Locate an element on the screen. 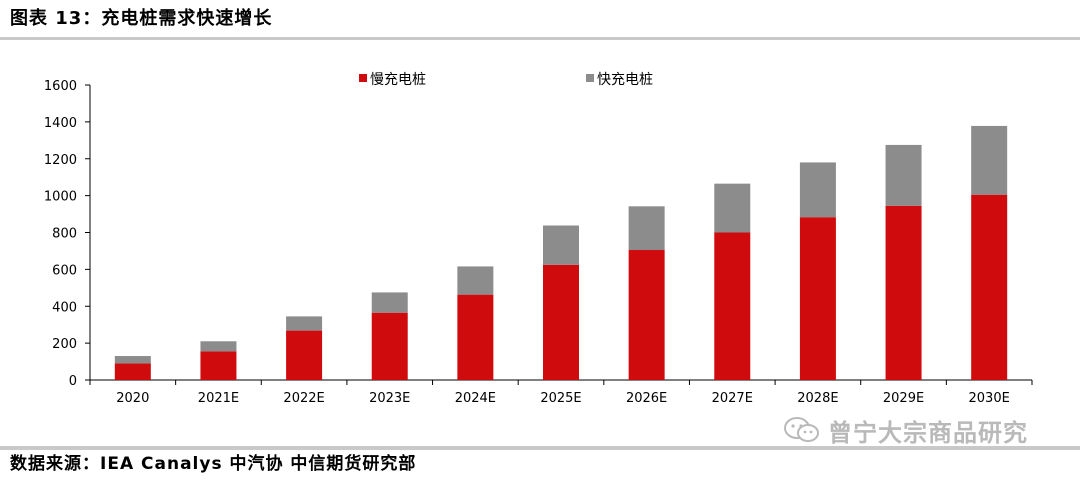 This screenshot has height=480, width=1080. watermark-text: 曾宁大宗商品研究 is located at coordinates (928, 432).